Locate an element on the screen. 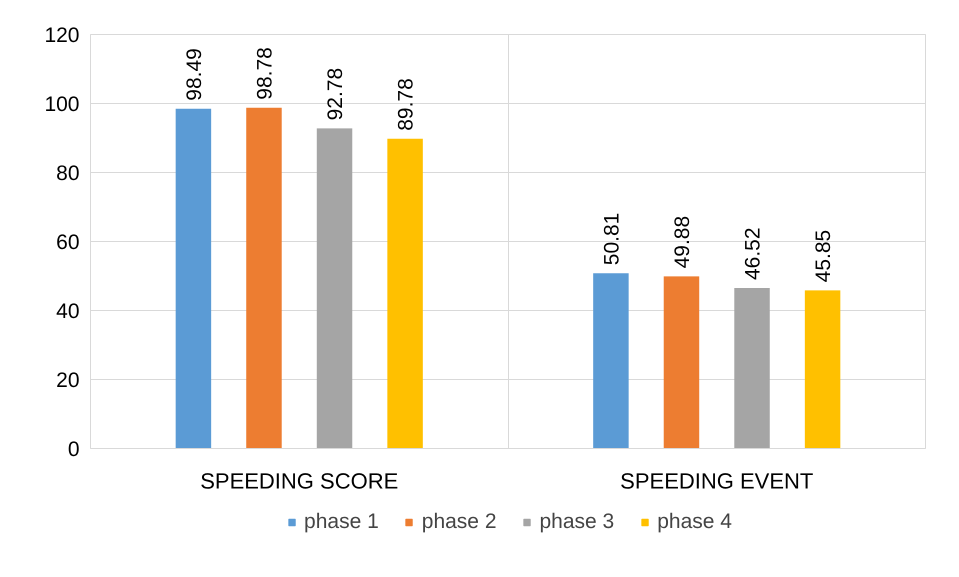 The width and height of the screenshot is (959, 577). y-tick-label: 40 is located at coordinates (68, 311).